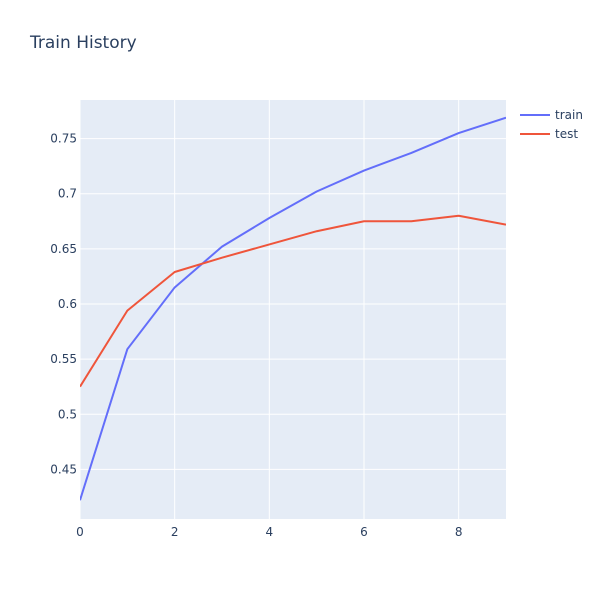 Image resolution: width=600 pixels, height=600 pixels. Describe the element at coordinates (569, 115) in the screenshot. I see `legend-label: train` at that location.